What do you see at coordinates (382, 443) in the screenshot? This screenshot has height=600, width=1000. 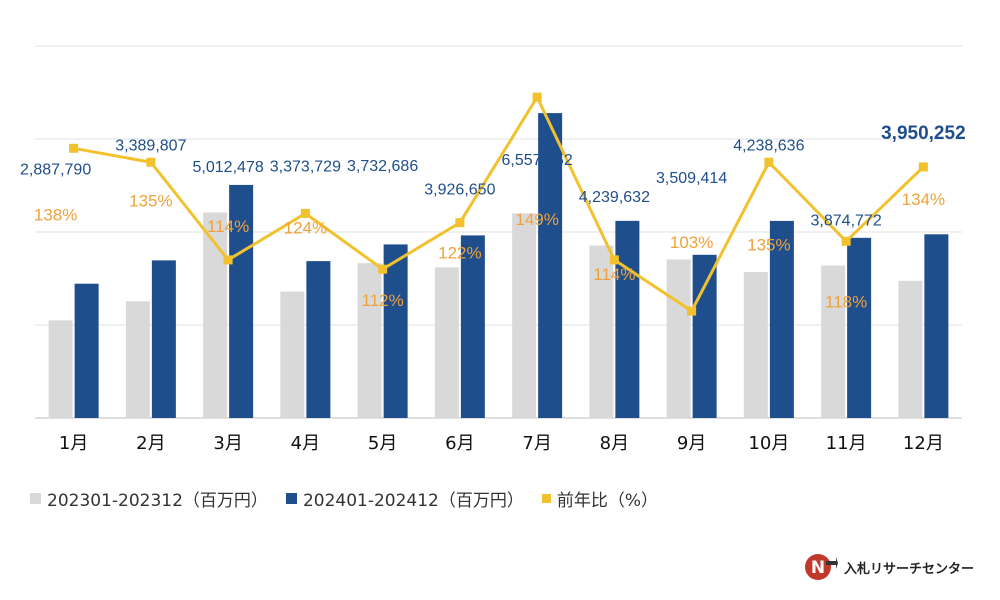 I see `x-tick-label: 5月` at bounding box center [382, 443].